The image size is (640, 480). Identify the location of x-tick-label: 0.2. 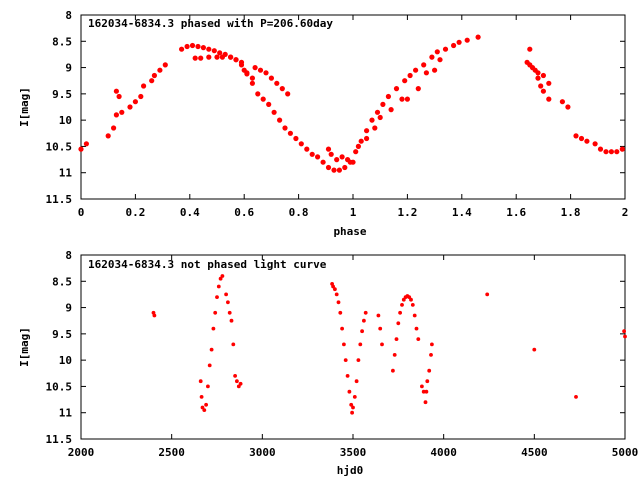
(135, 212).